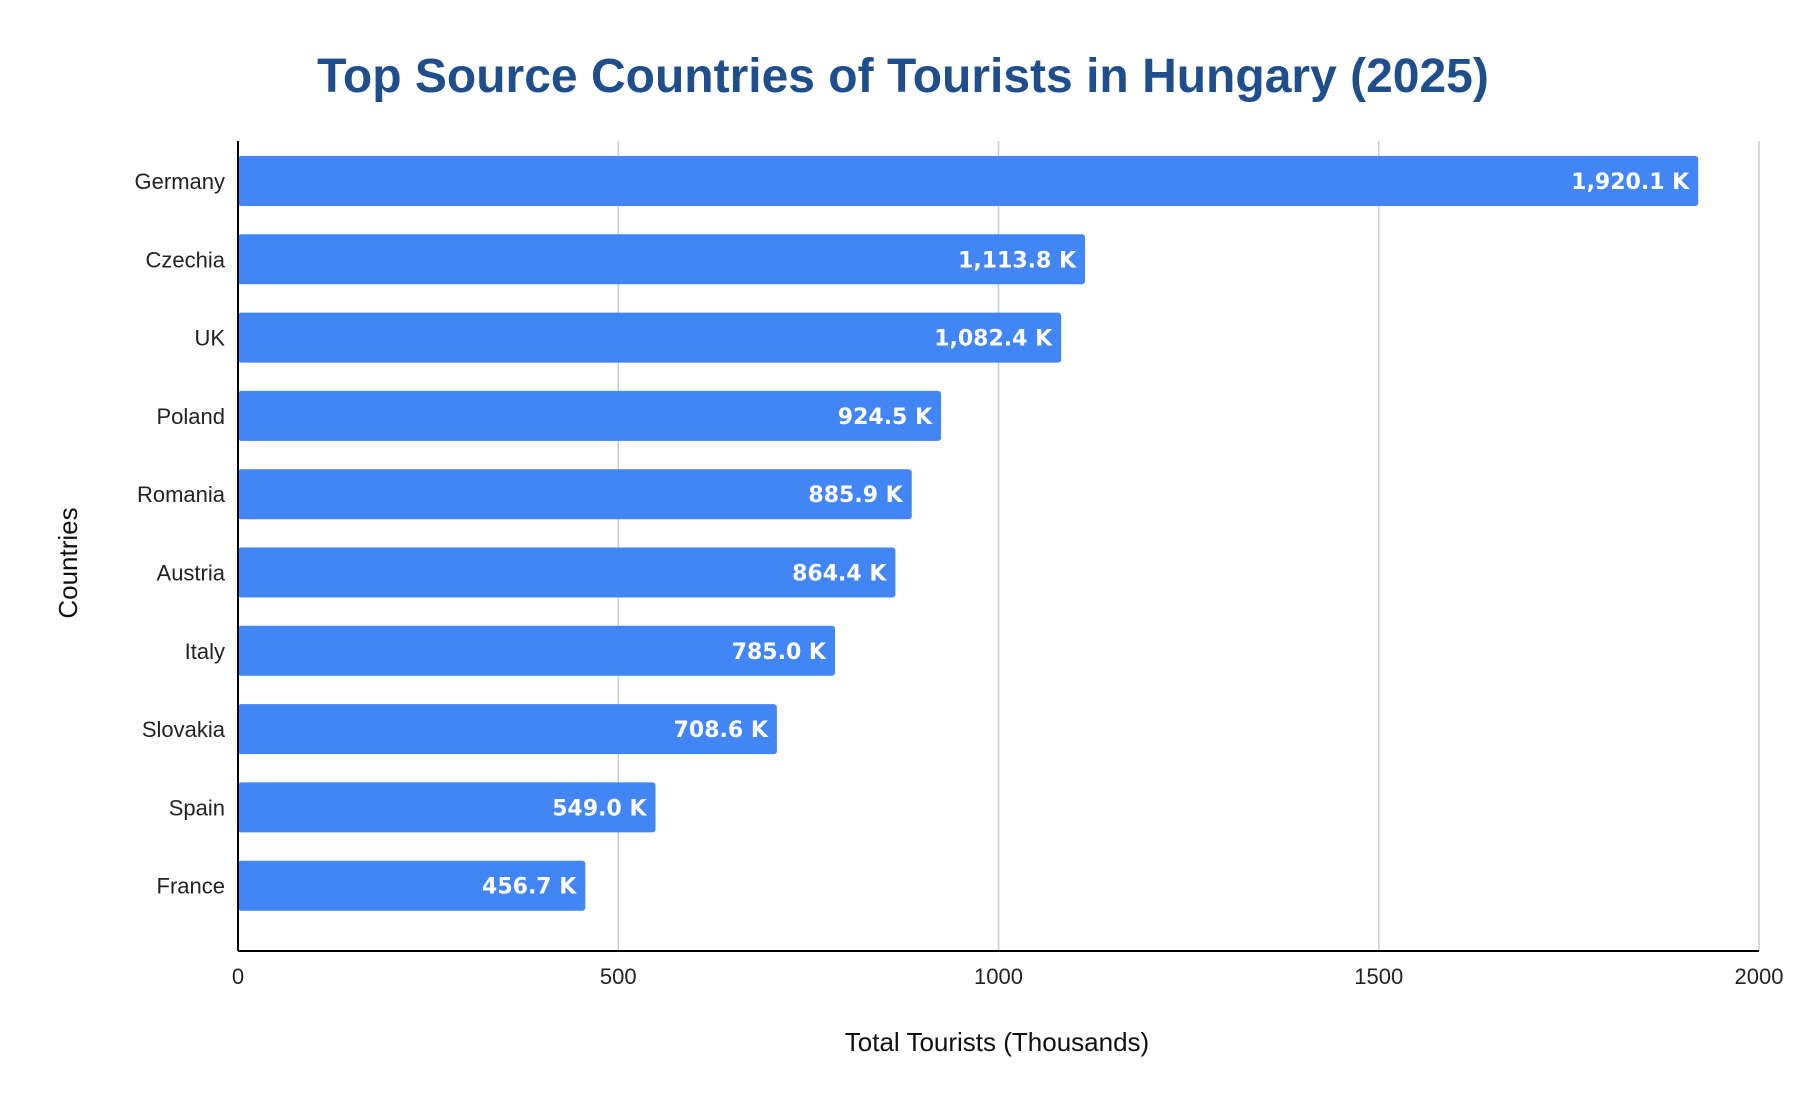 The height and width of the screenshot is (1113, 1806). What do you see at coordinates (997, 1042) in the screenshot?
I see `x-axis-title: Total Tourists (Thousands)` at bounding box center [997, 1042].